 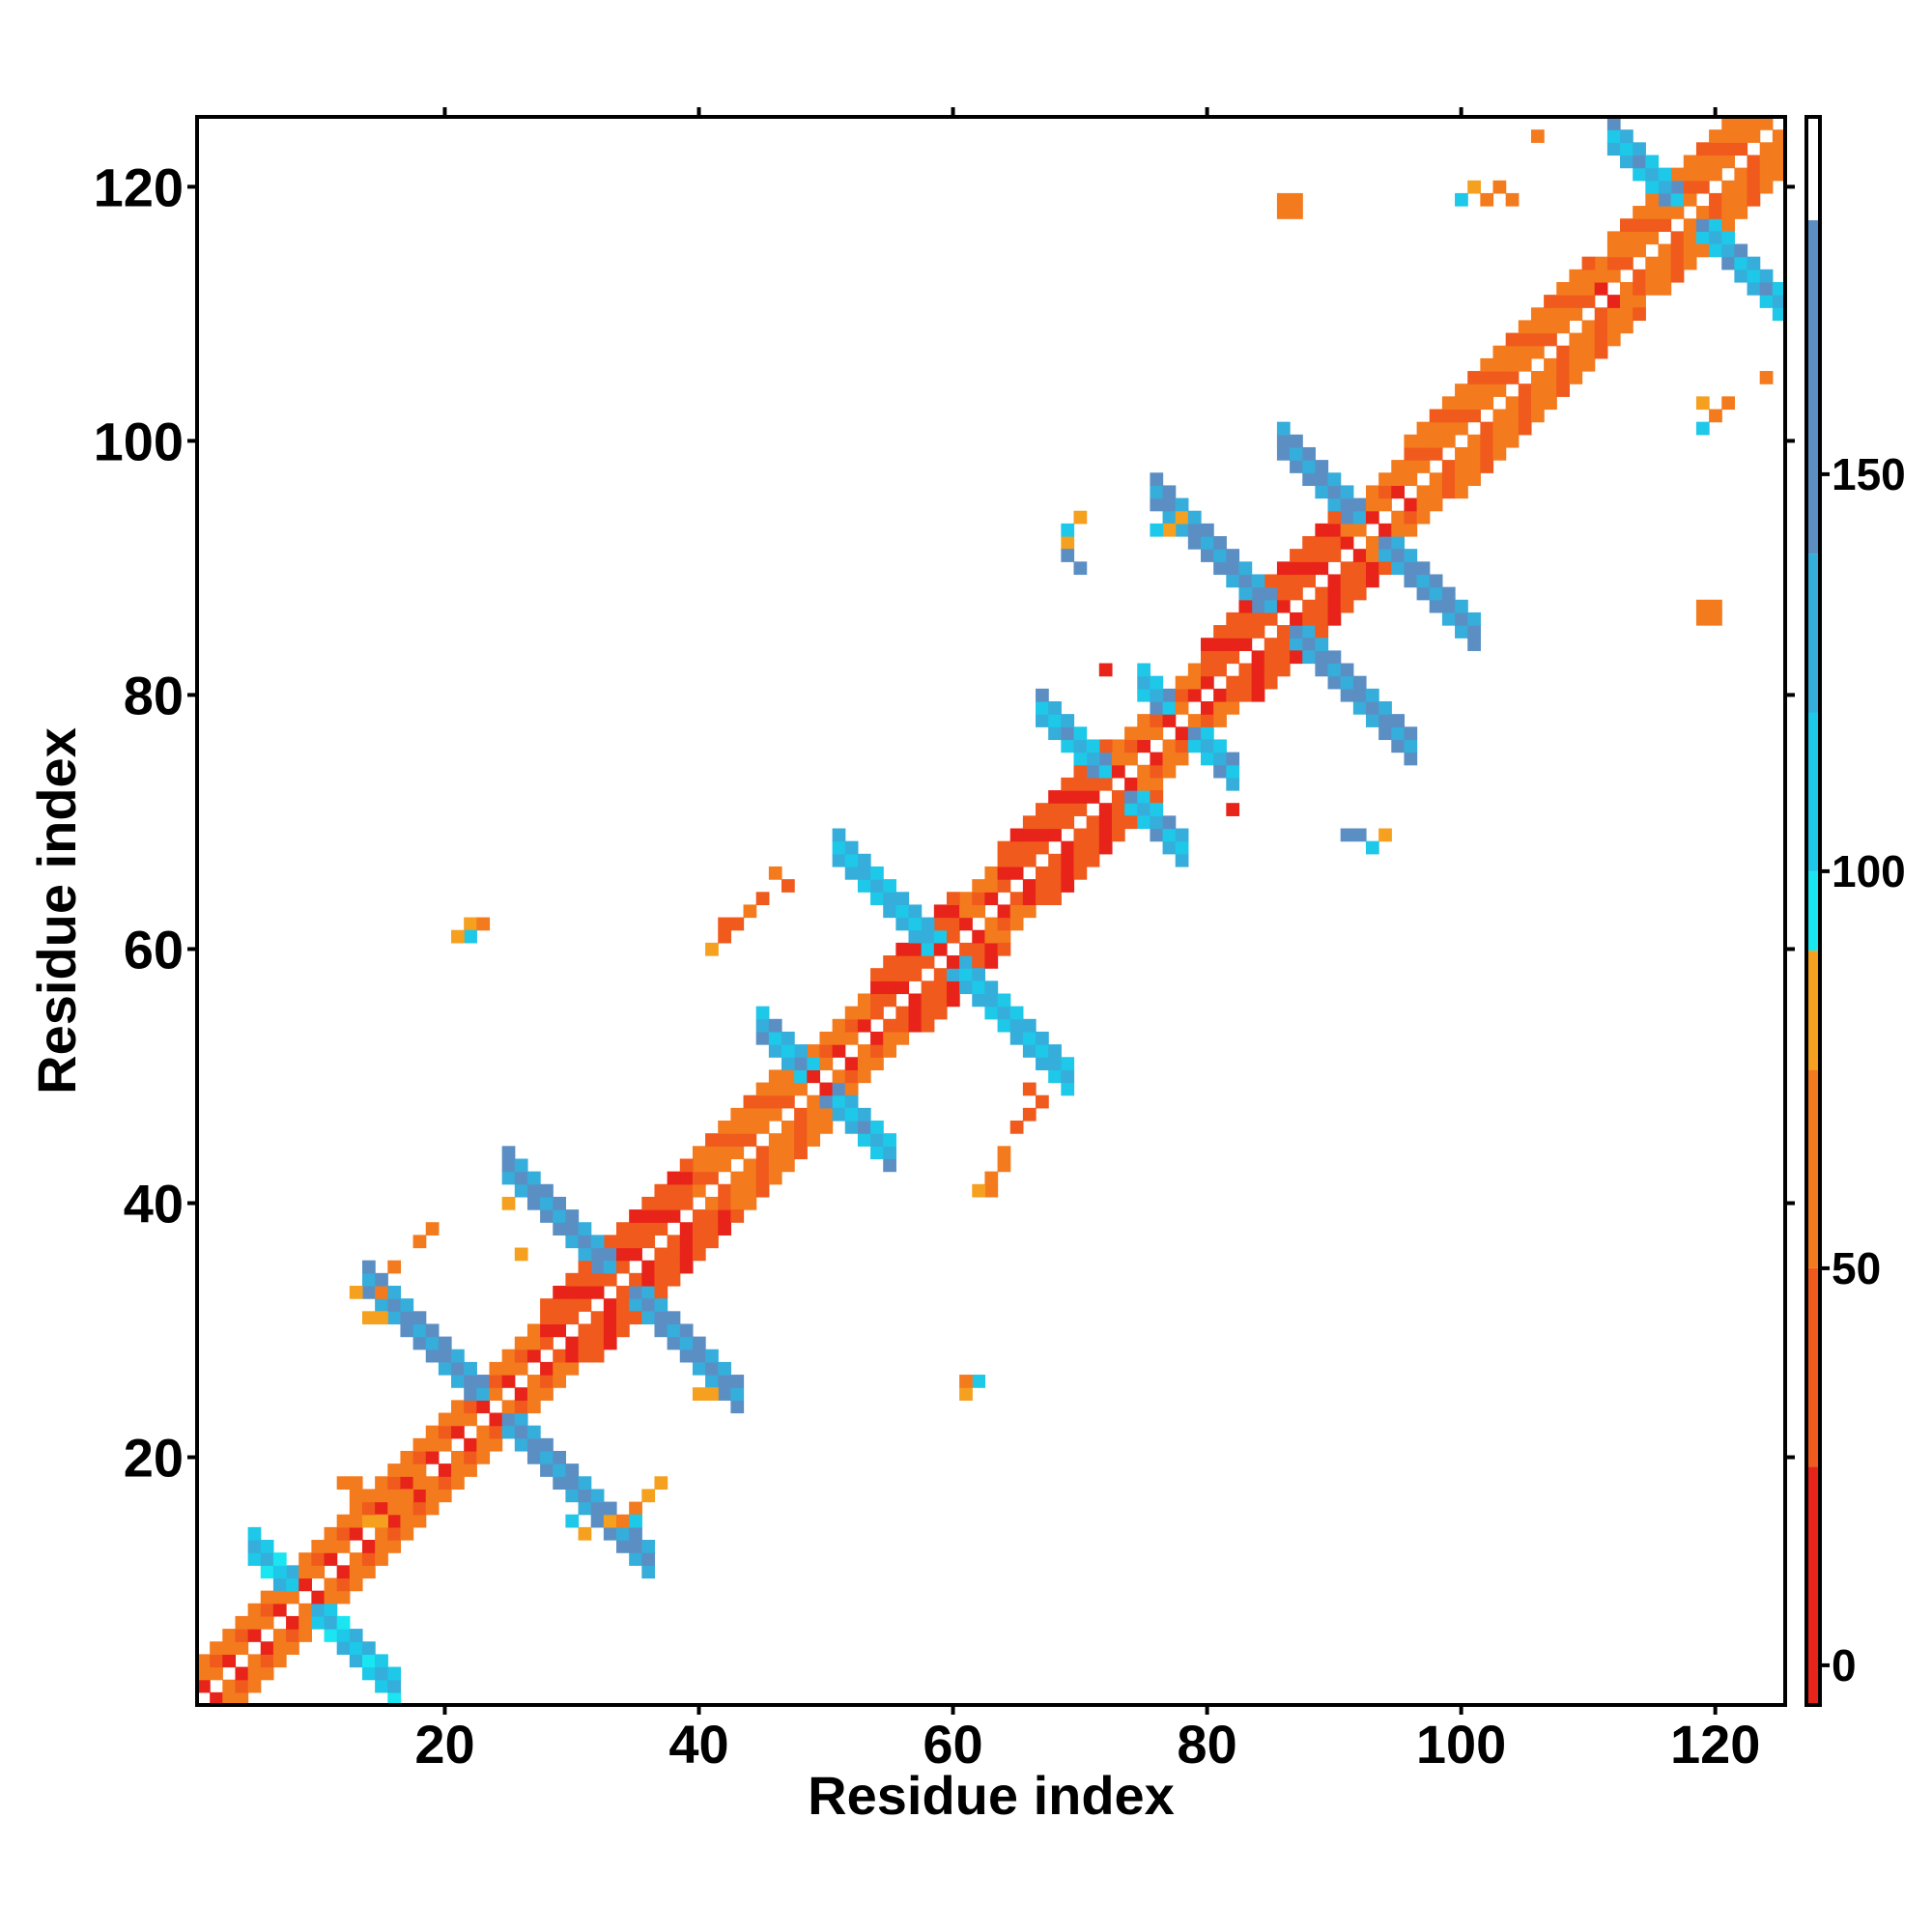 I want to click on x-tick-label: 40, so click(x=698, y=1744).